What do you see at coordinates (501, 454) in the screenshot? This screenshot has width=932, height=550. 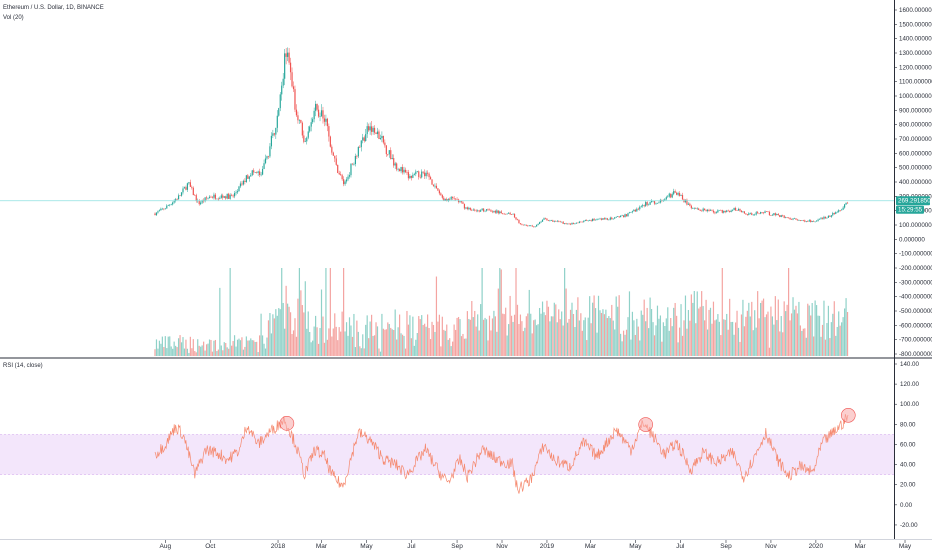 I see `rsi-line` at bounding box center [501, 454].